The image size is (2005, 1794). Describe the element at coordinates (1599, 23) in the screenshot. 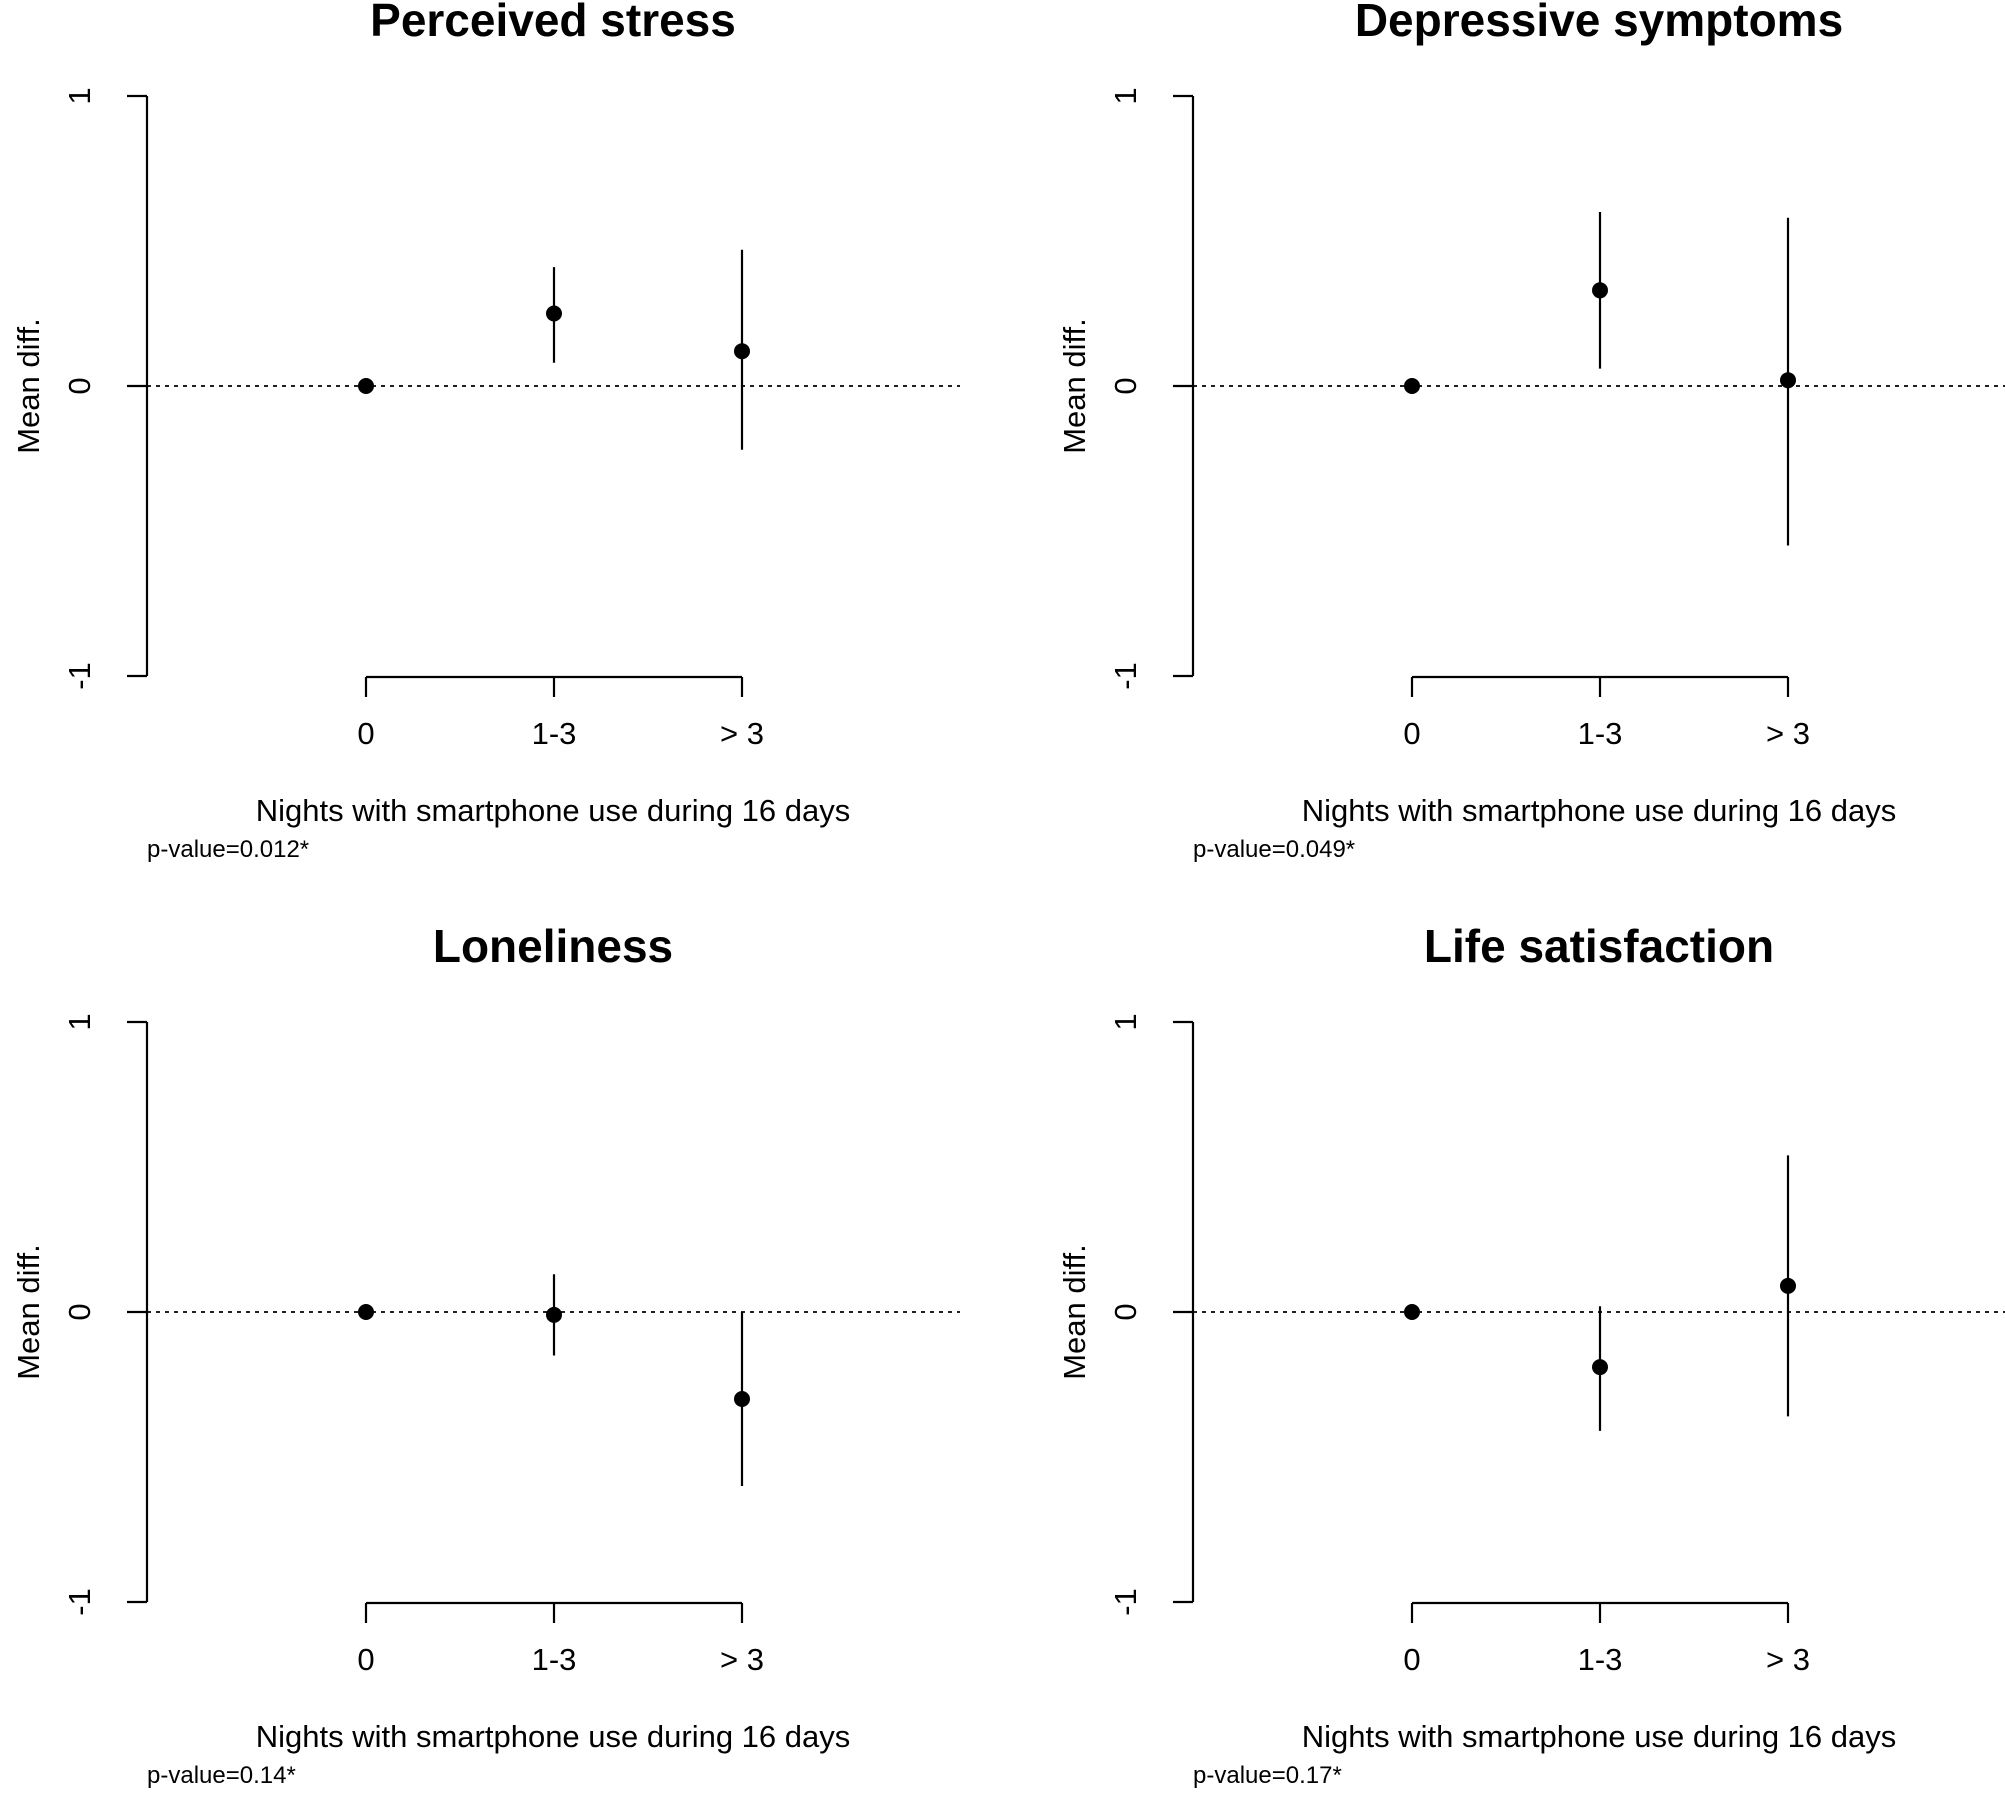

I see `chart-title: Depressive symptoms` at that location.